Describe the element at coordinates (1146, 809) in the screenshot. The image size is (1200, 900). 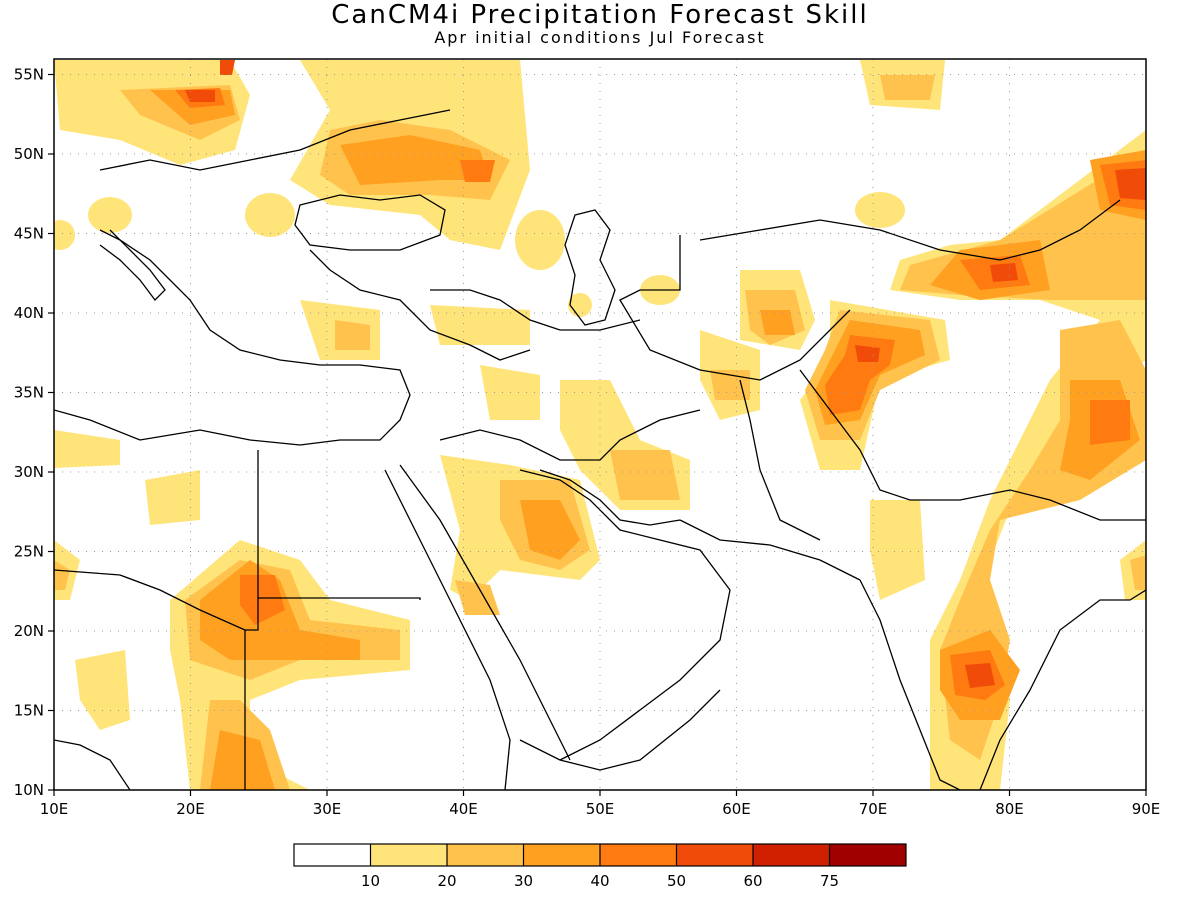
I see `lon-tick-label: 90E` at that location.